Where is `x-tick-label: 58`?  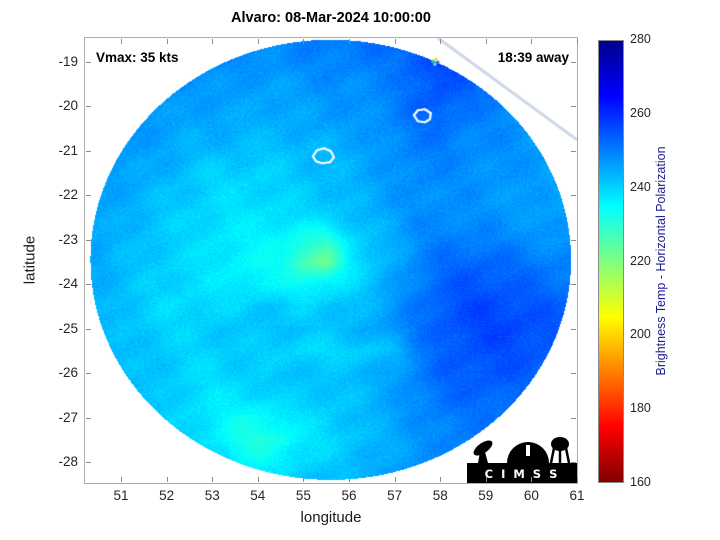
x-tick-label: 58 is located at coordinates (440, 495).